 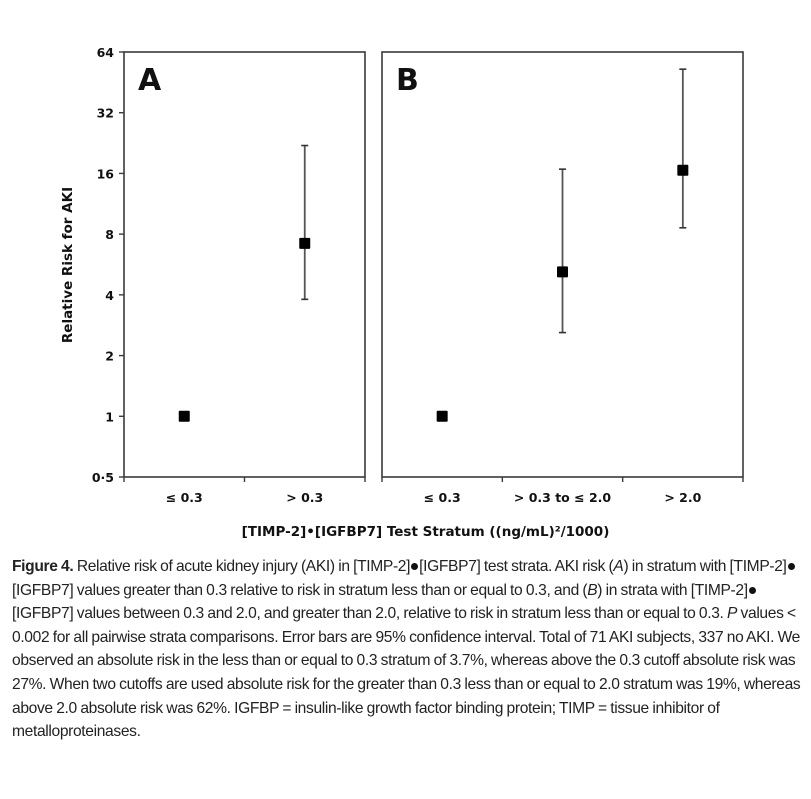 I want to click on y-tick-label: 4, so click(x=109, y=295).